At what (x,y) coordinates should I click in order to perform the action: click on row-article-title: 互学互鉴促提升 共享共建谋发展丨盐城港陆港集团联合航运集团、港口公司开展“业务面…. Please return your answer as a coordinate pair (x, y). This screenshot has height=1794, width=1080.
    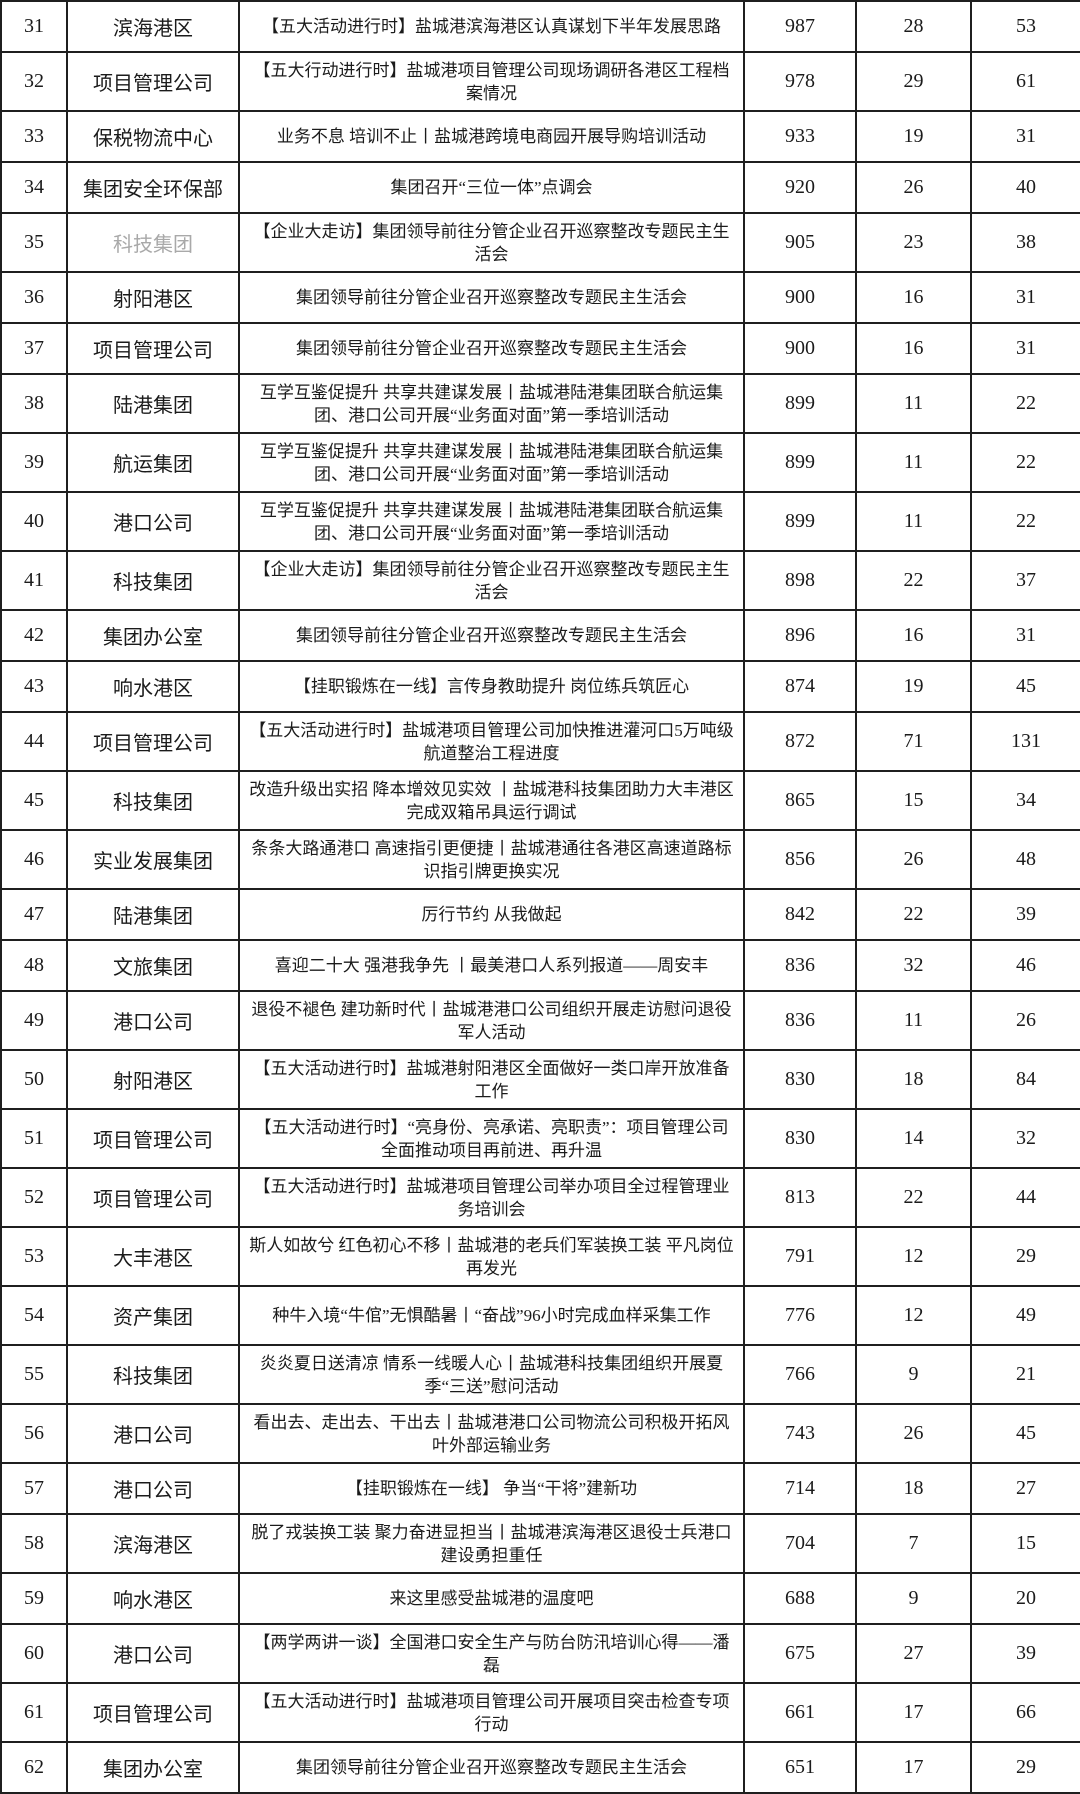
    Looking at the image, I should click on (491, 462).